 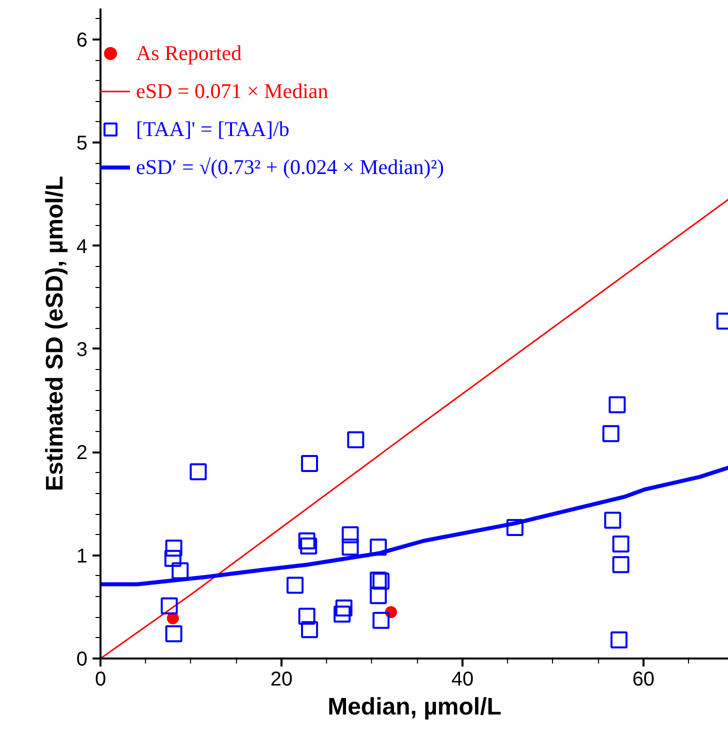 I want to click on y-tick-label: 2, so click(x=82, y=453).